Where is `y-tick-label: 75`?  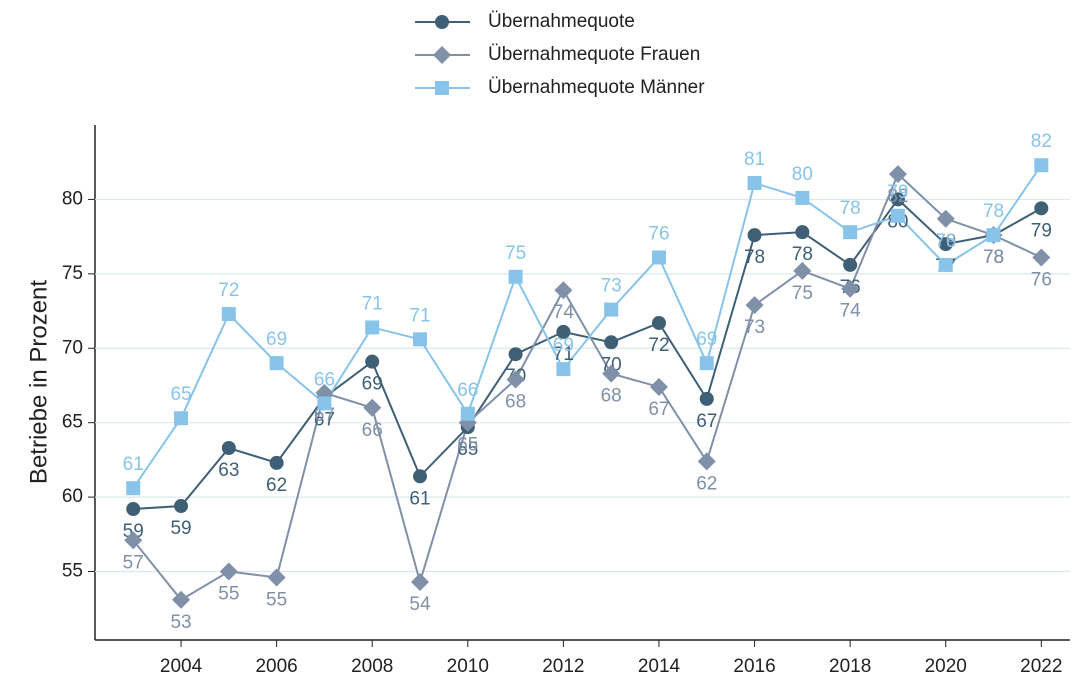 y-tick-label: 75 is located at coordinates (72, 273).